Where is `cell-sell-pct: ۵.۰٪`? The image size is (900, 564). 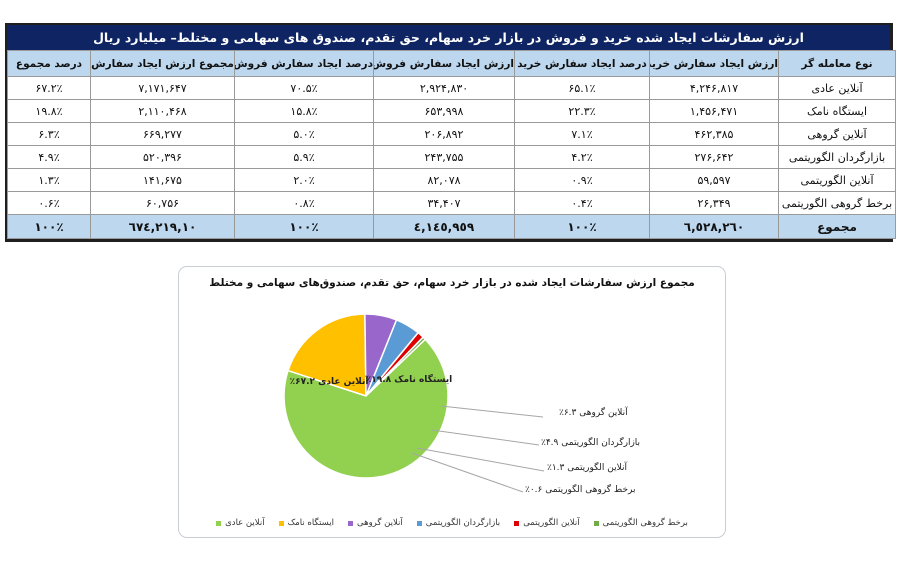
cell-sell-pct: ۵.۰٪ is located at coordinates (304, 134).